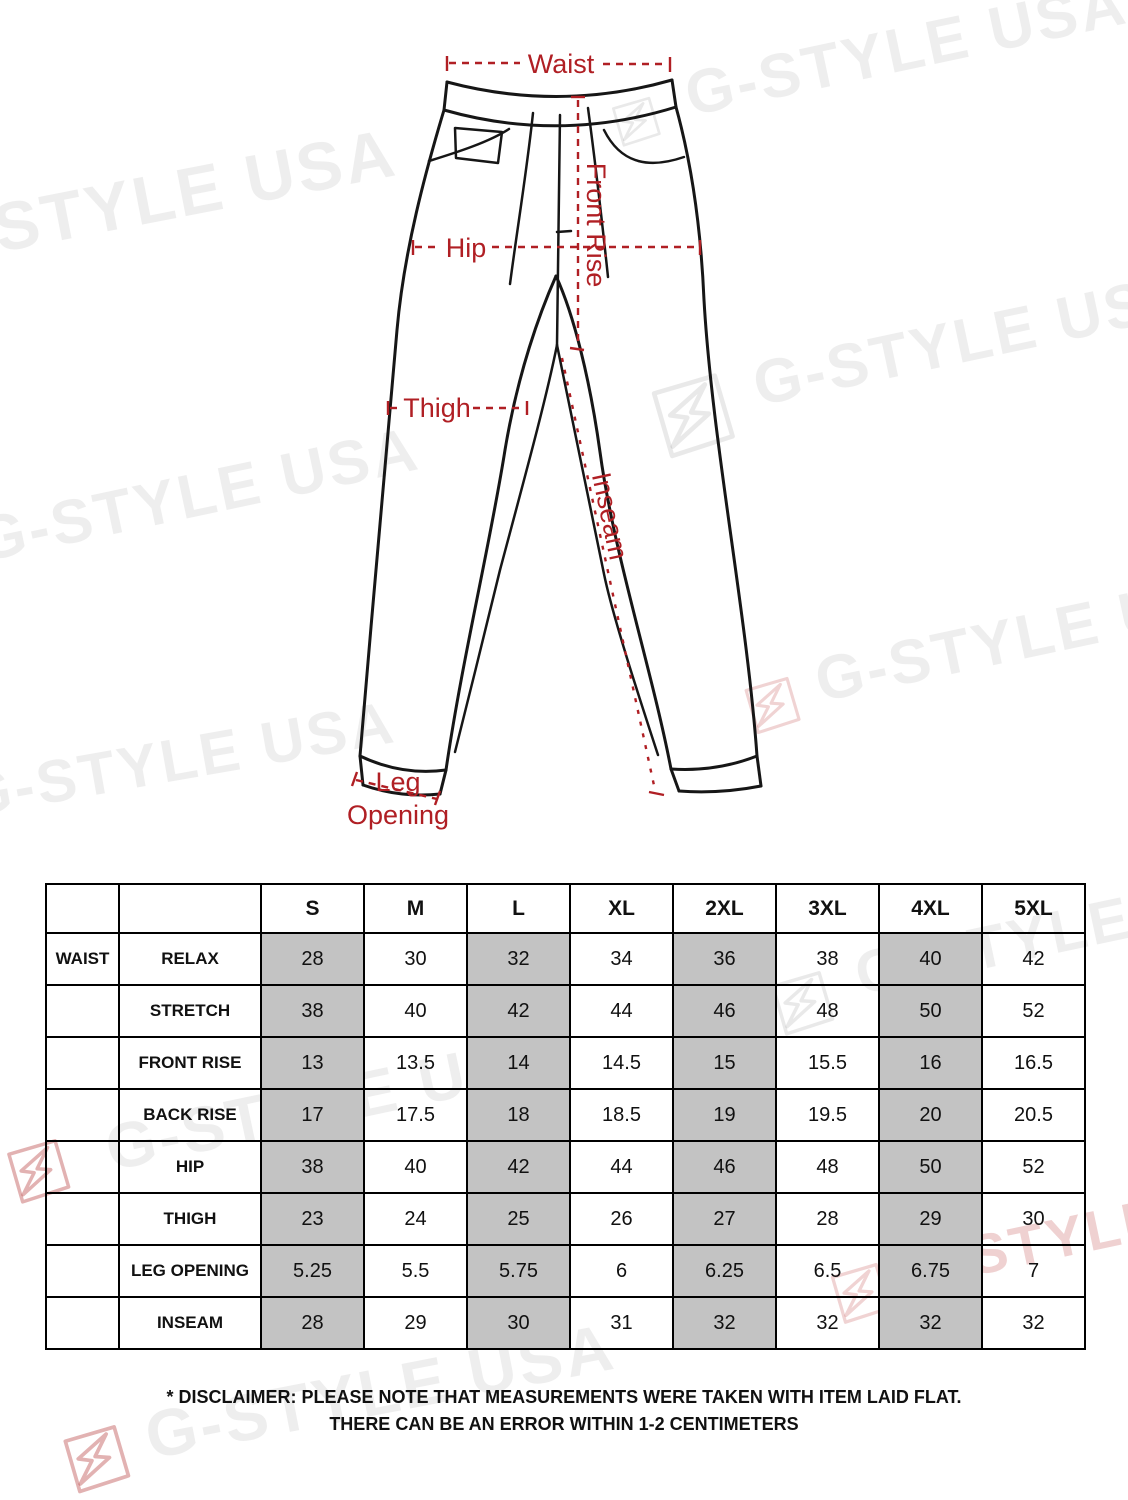 This screenshot has width=1128, height=1500. What do you see at coordinates (621, 908) in the screenshot?
I see `size-column-header: XL` at bounding box center [621, 908].